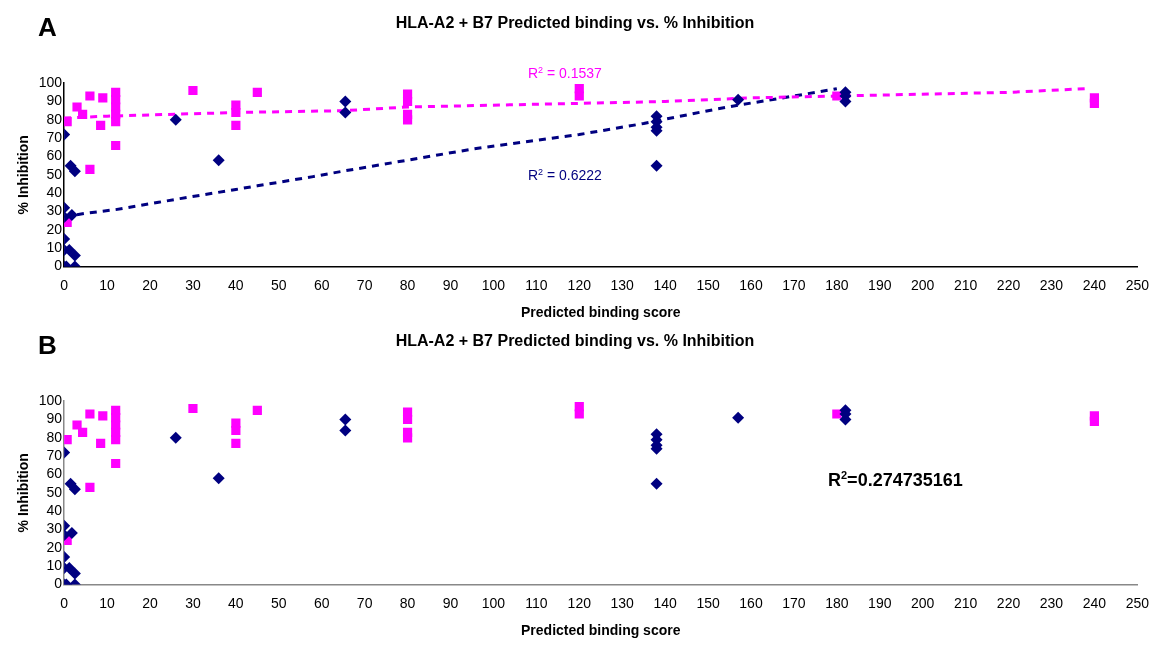 This screenshot has width=1160, height=651. Describe the element at coordinates (47, 345) in the screenshot. I see `text: B` at that location.